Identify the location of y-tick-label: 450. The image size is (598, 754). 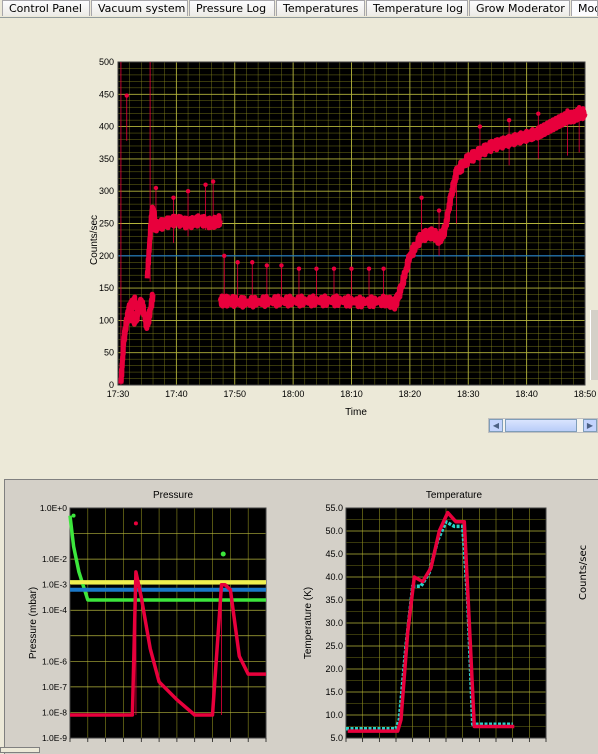
(106, 94).